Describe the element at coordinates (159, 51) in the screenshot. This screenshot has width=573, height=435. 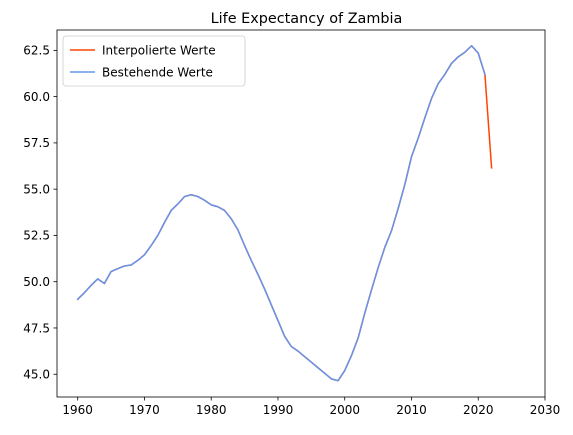
I see `legend-label-interpolated: Interpolierte Werte` at that location.